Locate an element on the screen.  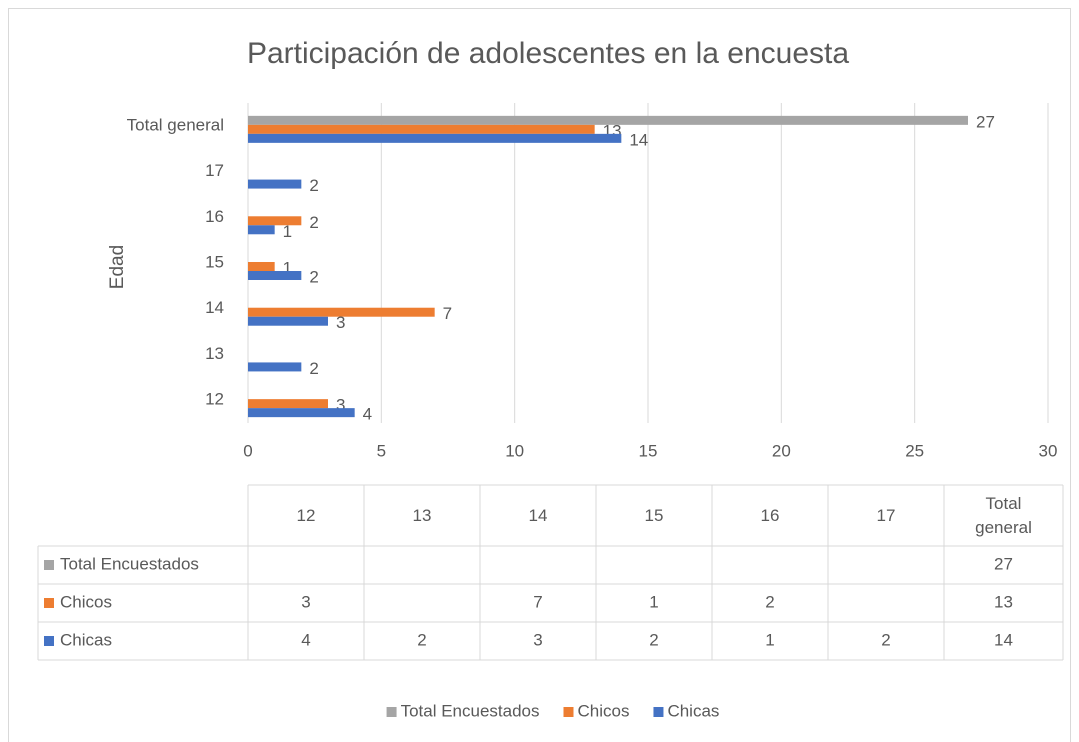
table-header: 13 is located at coordinates (422, 515).